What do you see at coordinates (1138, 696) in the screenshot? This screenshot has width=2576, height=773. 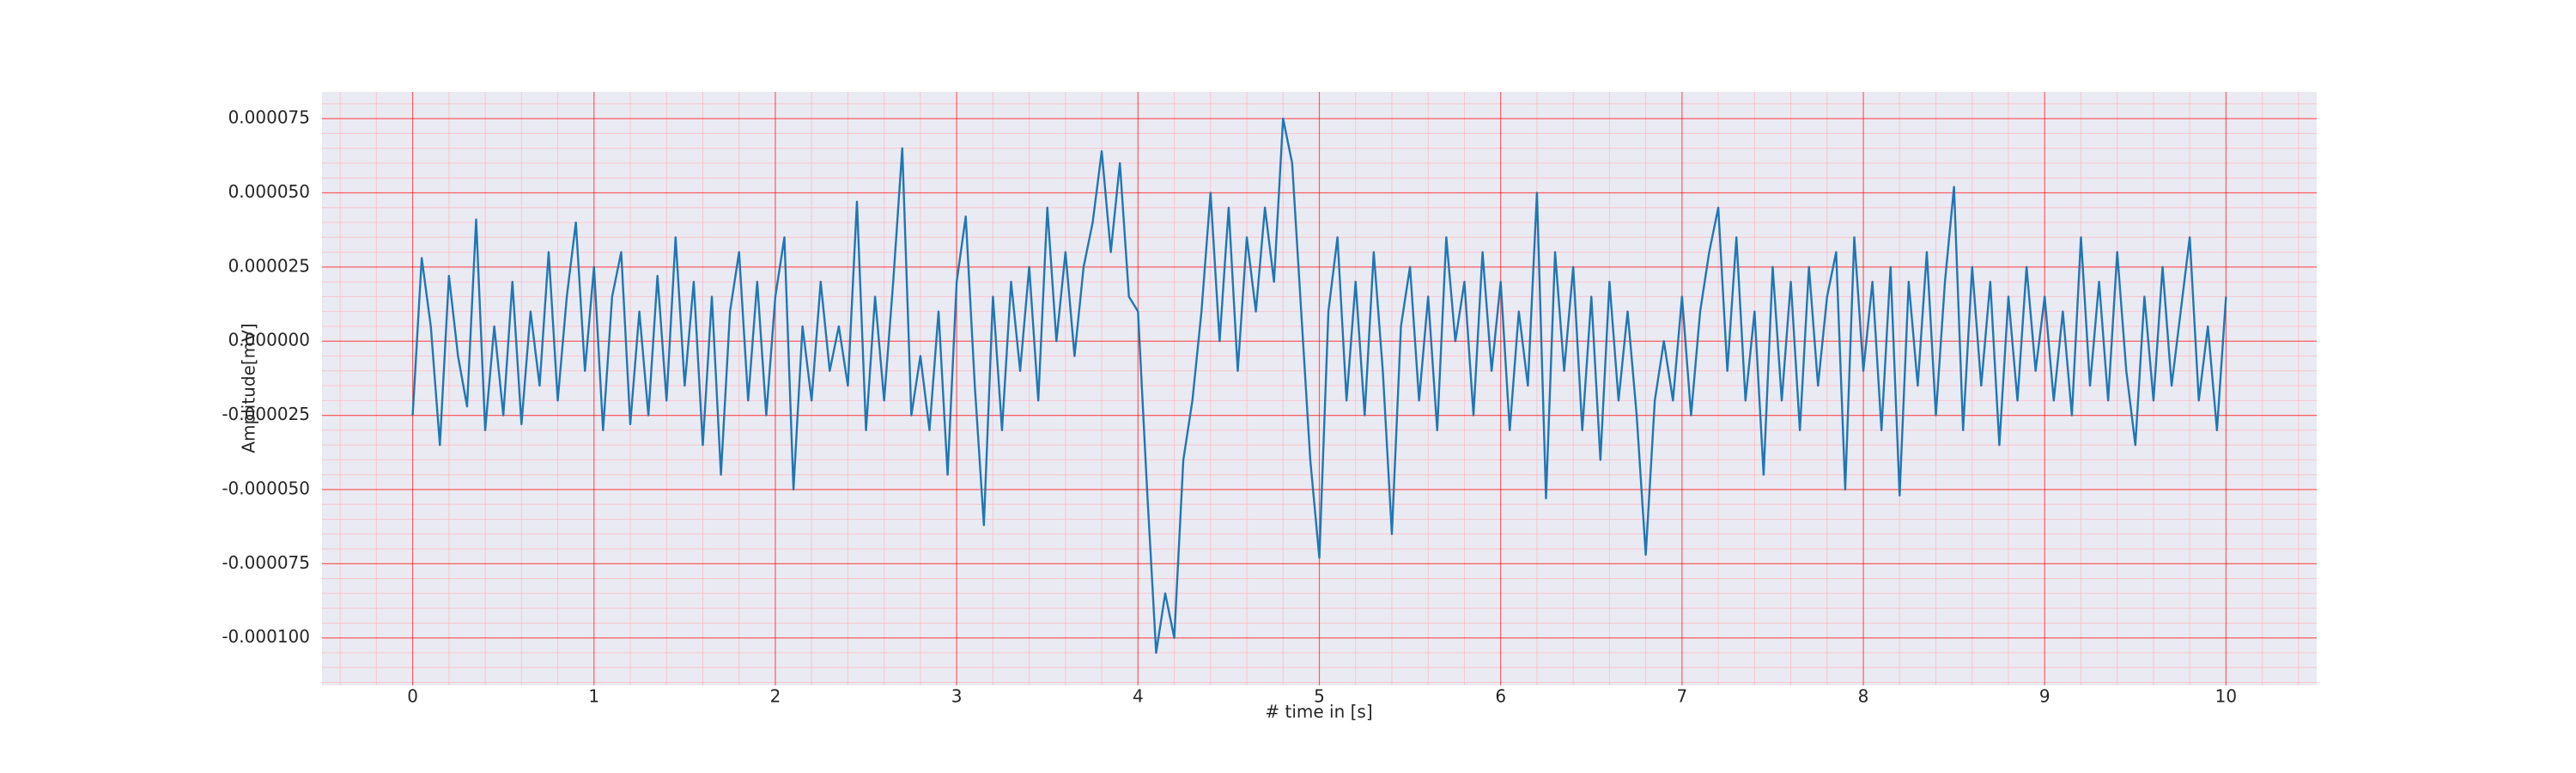 I see `x-tick-label: 4` at bounding box center [1138, 696].